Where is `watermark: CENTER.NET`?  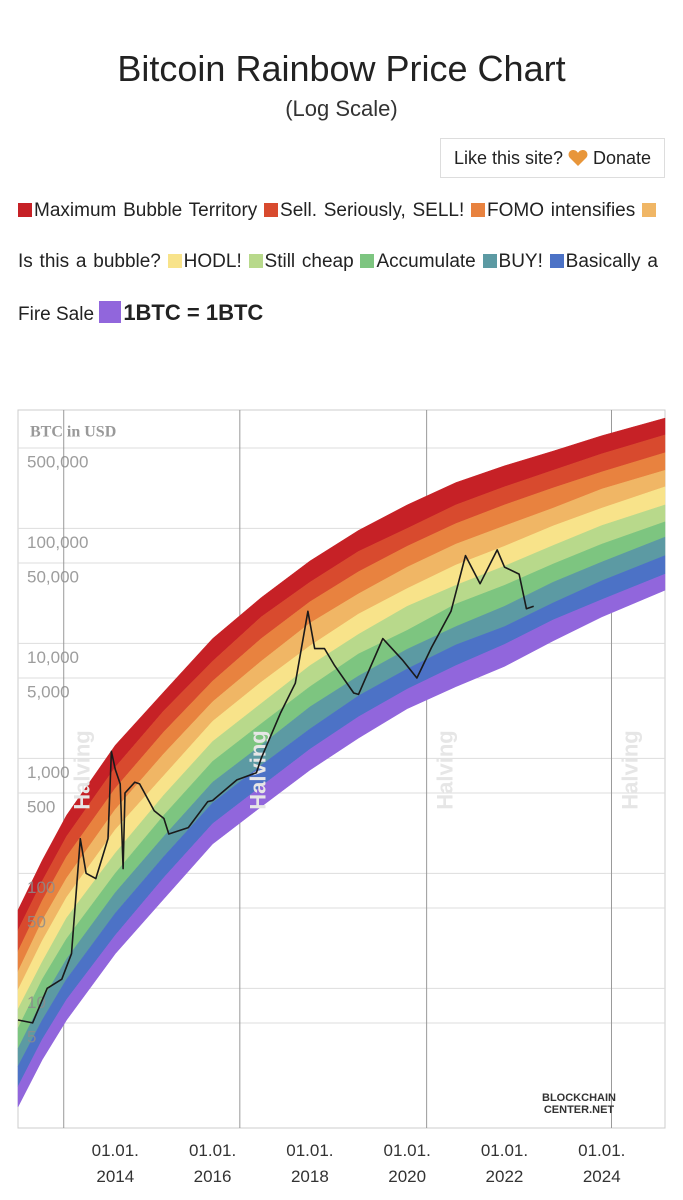 watermark: CENTER.NET is located at coordinates (579, 1110).